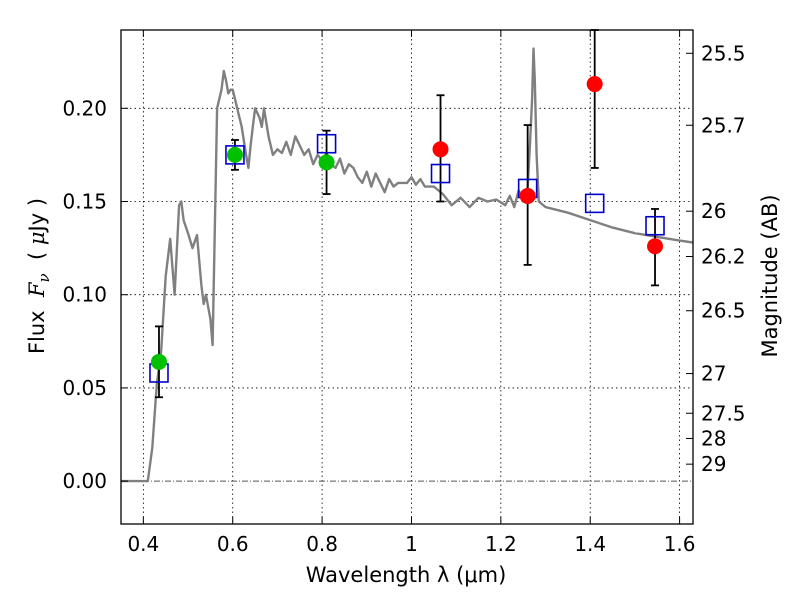  I want to click on right-tick-label: 27.5, so click(723, 413).